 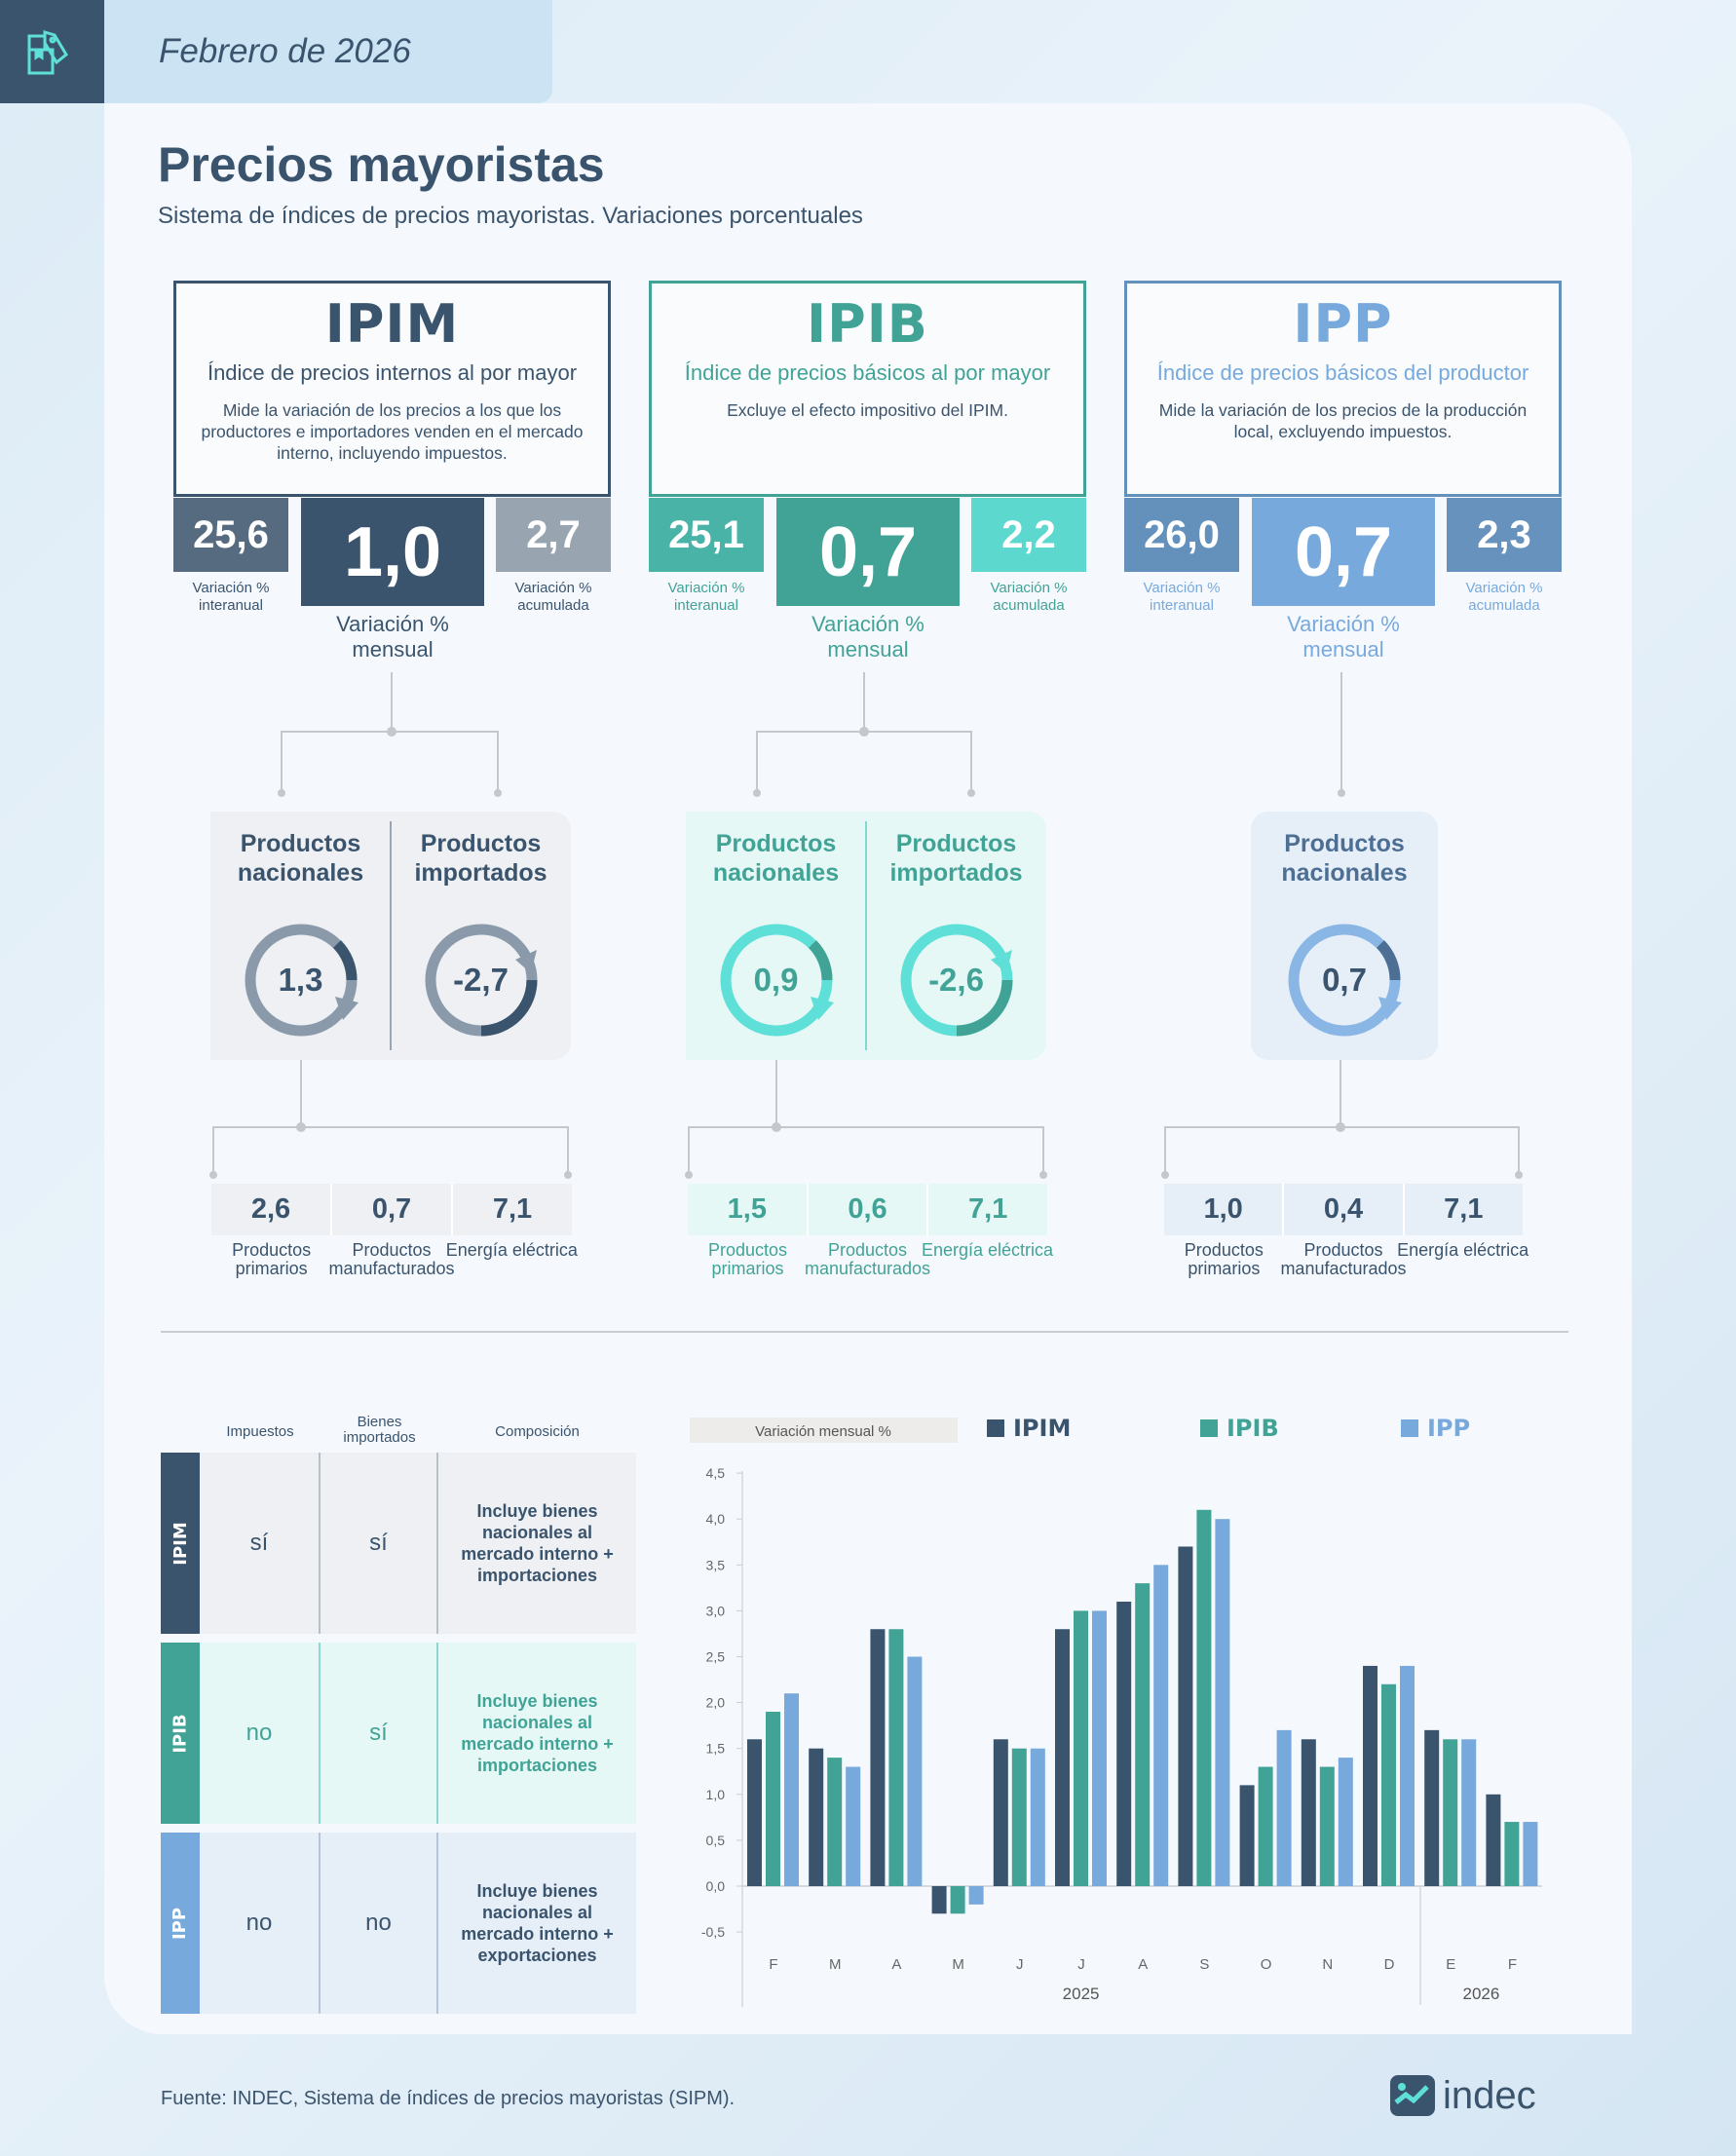 I want to click on x-tick-label: D, so click(x=1389, y=1965).